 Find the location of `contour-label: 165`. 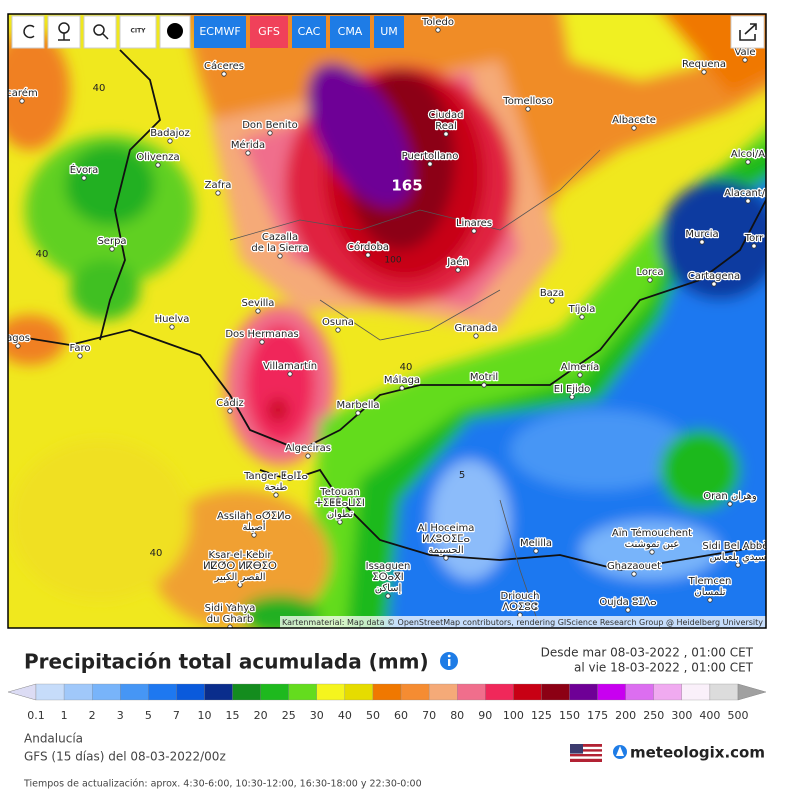

contour-label: 165 is located at coordinates (406, 186).